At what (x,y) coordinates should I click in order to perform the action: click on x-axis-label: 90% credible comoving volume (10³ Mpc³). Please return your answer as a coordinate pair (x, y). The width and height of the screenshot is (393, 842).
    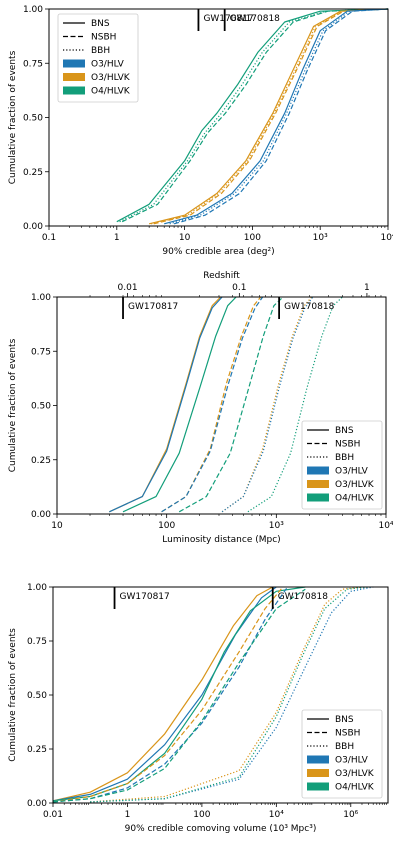
    Looking at the image, I should click on (221, 829).